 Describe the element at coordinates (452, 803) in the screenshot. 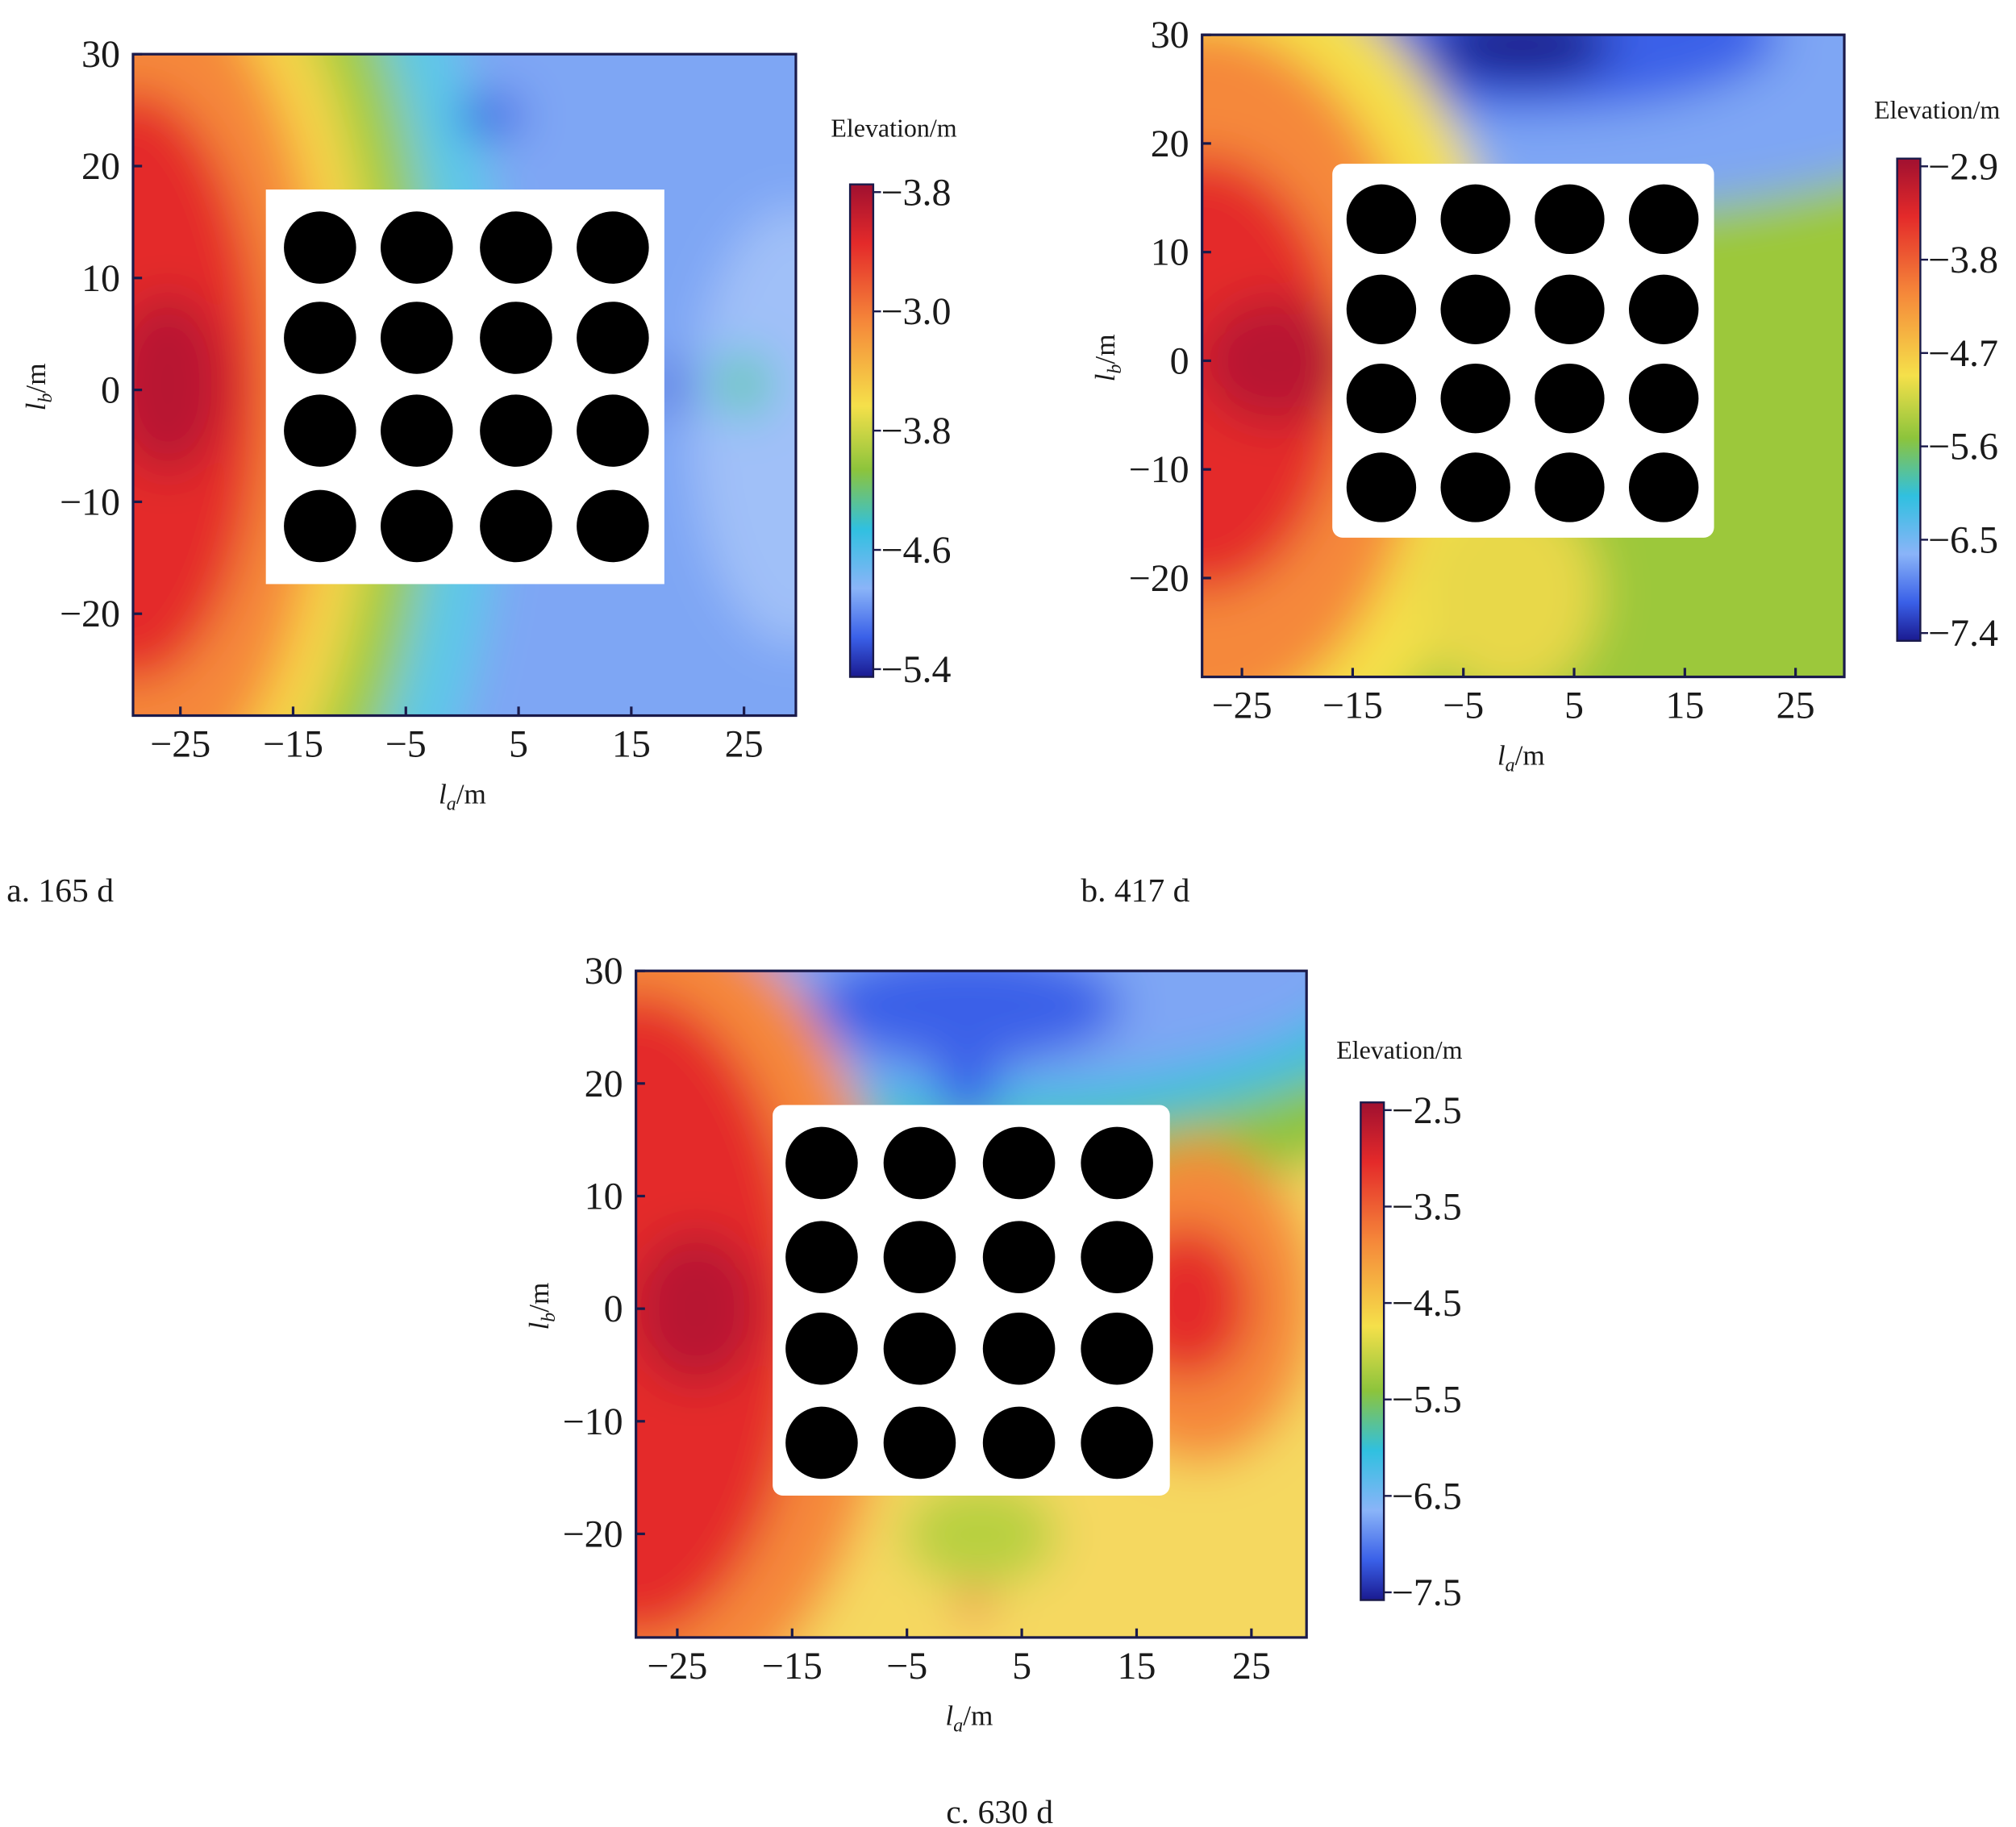

I see `axis-subscript: a` at that location.